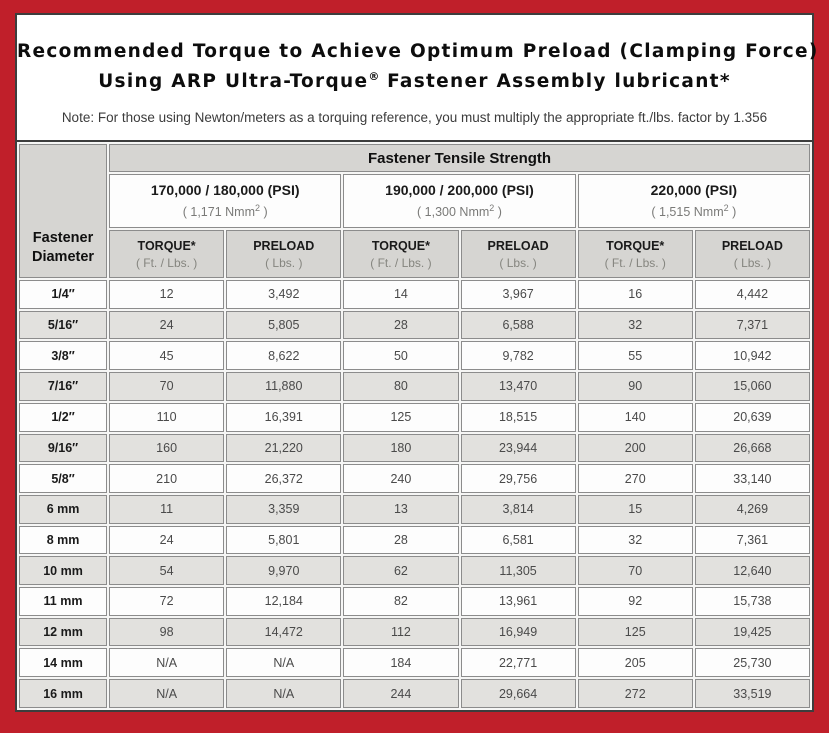 The height and width of the screenshot is (733, 829). What do you see at coordinates (63, 211) in the screenshot?
I see `corner-header-fastener-diameter: Fastener Diameter` at bounding box center [63, 211].